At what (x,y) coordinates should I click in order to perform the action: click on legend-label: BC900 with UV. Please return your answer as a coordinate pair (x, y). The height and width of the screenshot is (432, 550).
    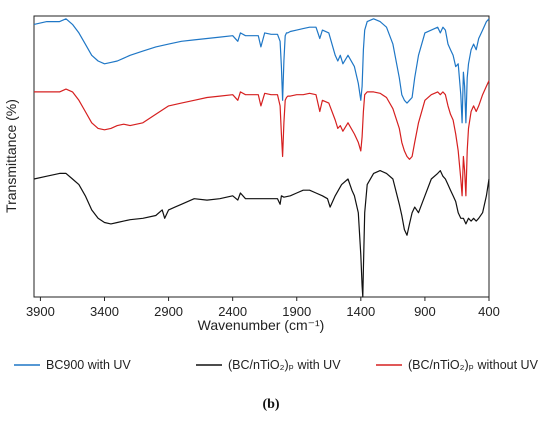
    Looking at the image, I should click on (88, 365).